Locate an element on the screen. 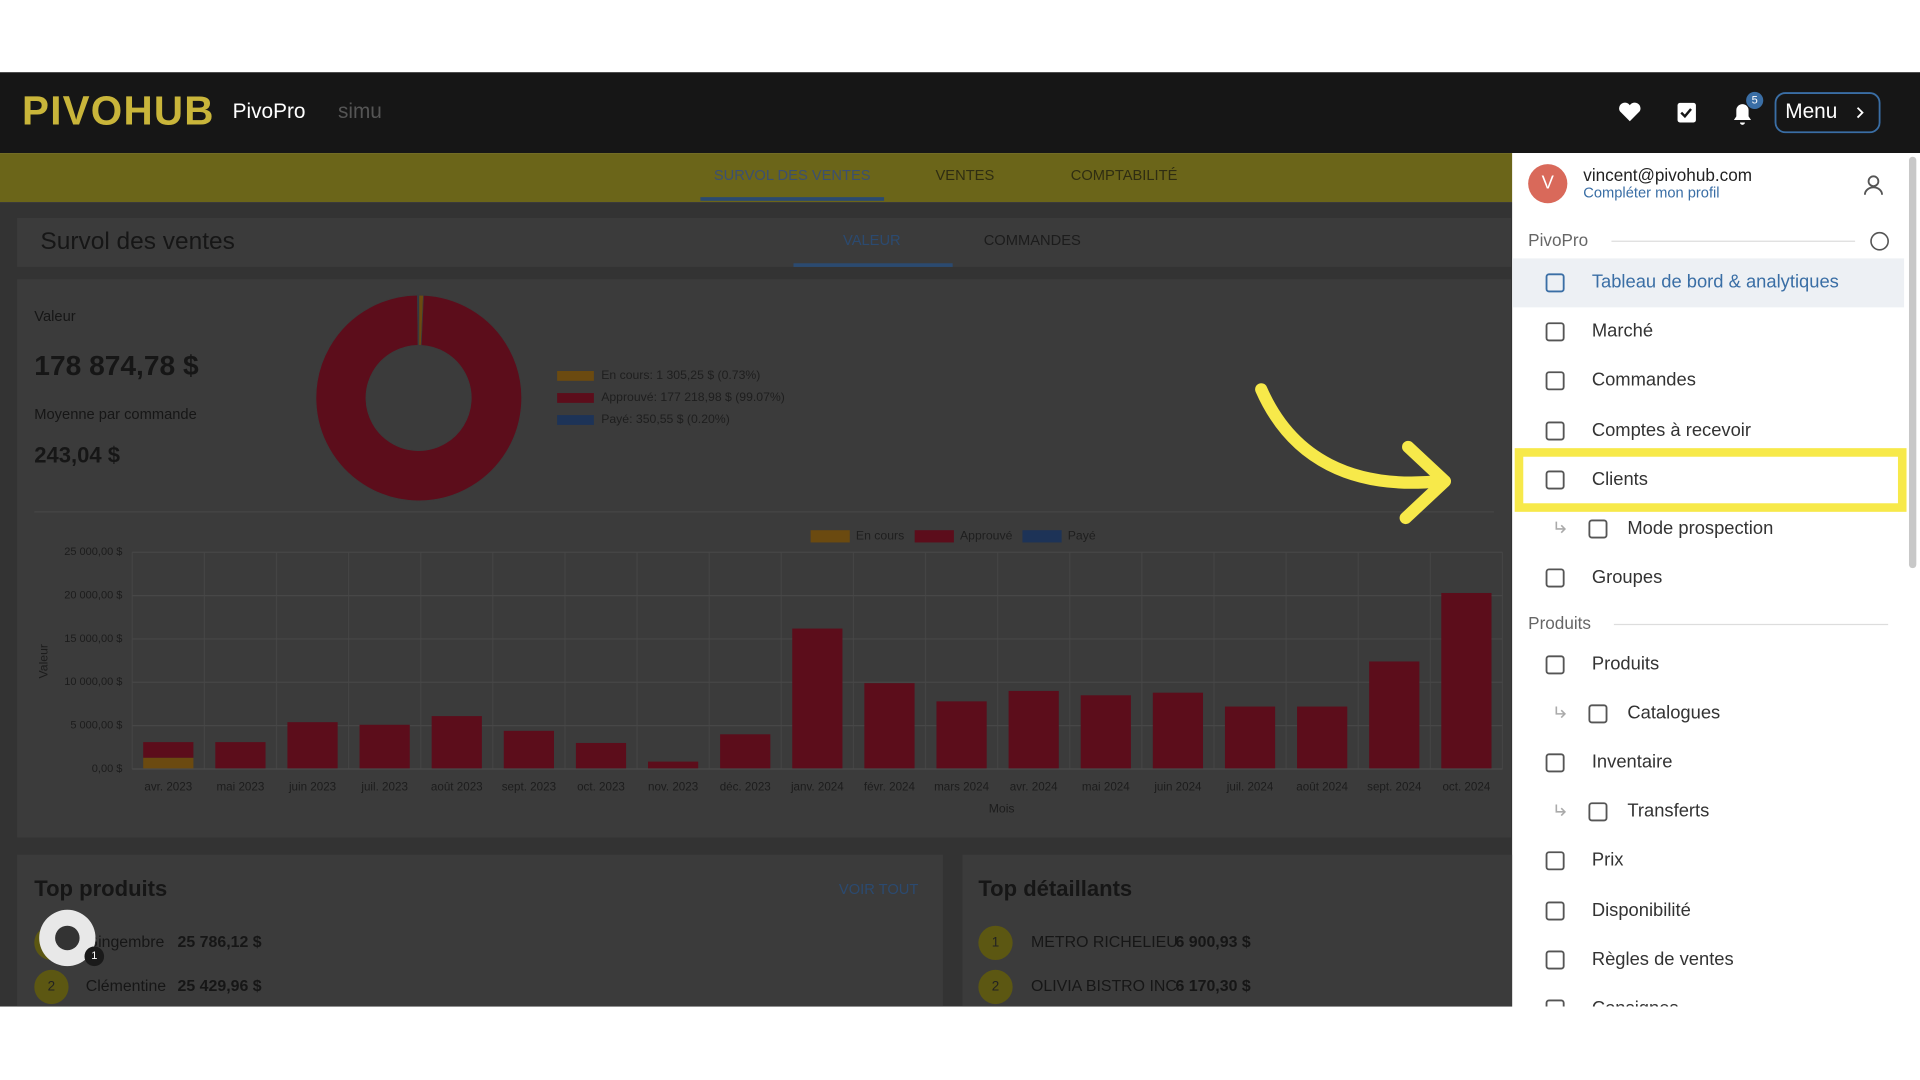 The height and width of the screenshot is (1080, 1920). tasks-check is located at coordinates (1686, 113).